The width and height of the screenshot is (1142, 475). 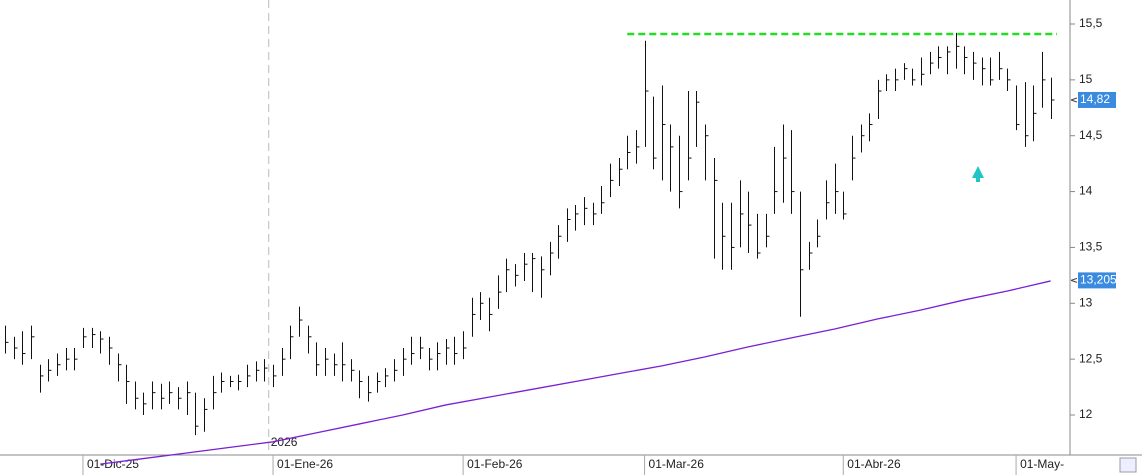 What do you see at coordinates (978, 174) in the screenshot?
I see `arrow-icon` at bounding box center [978, 174].